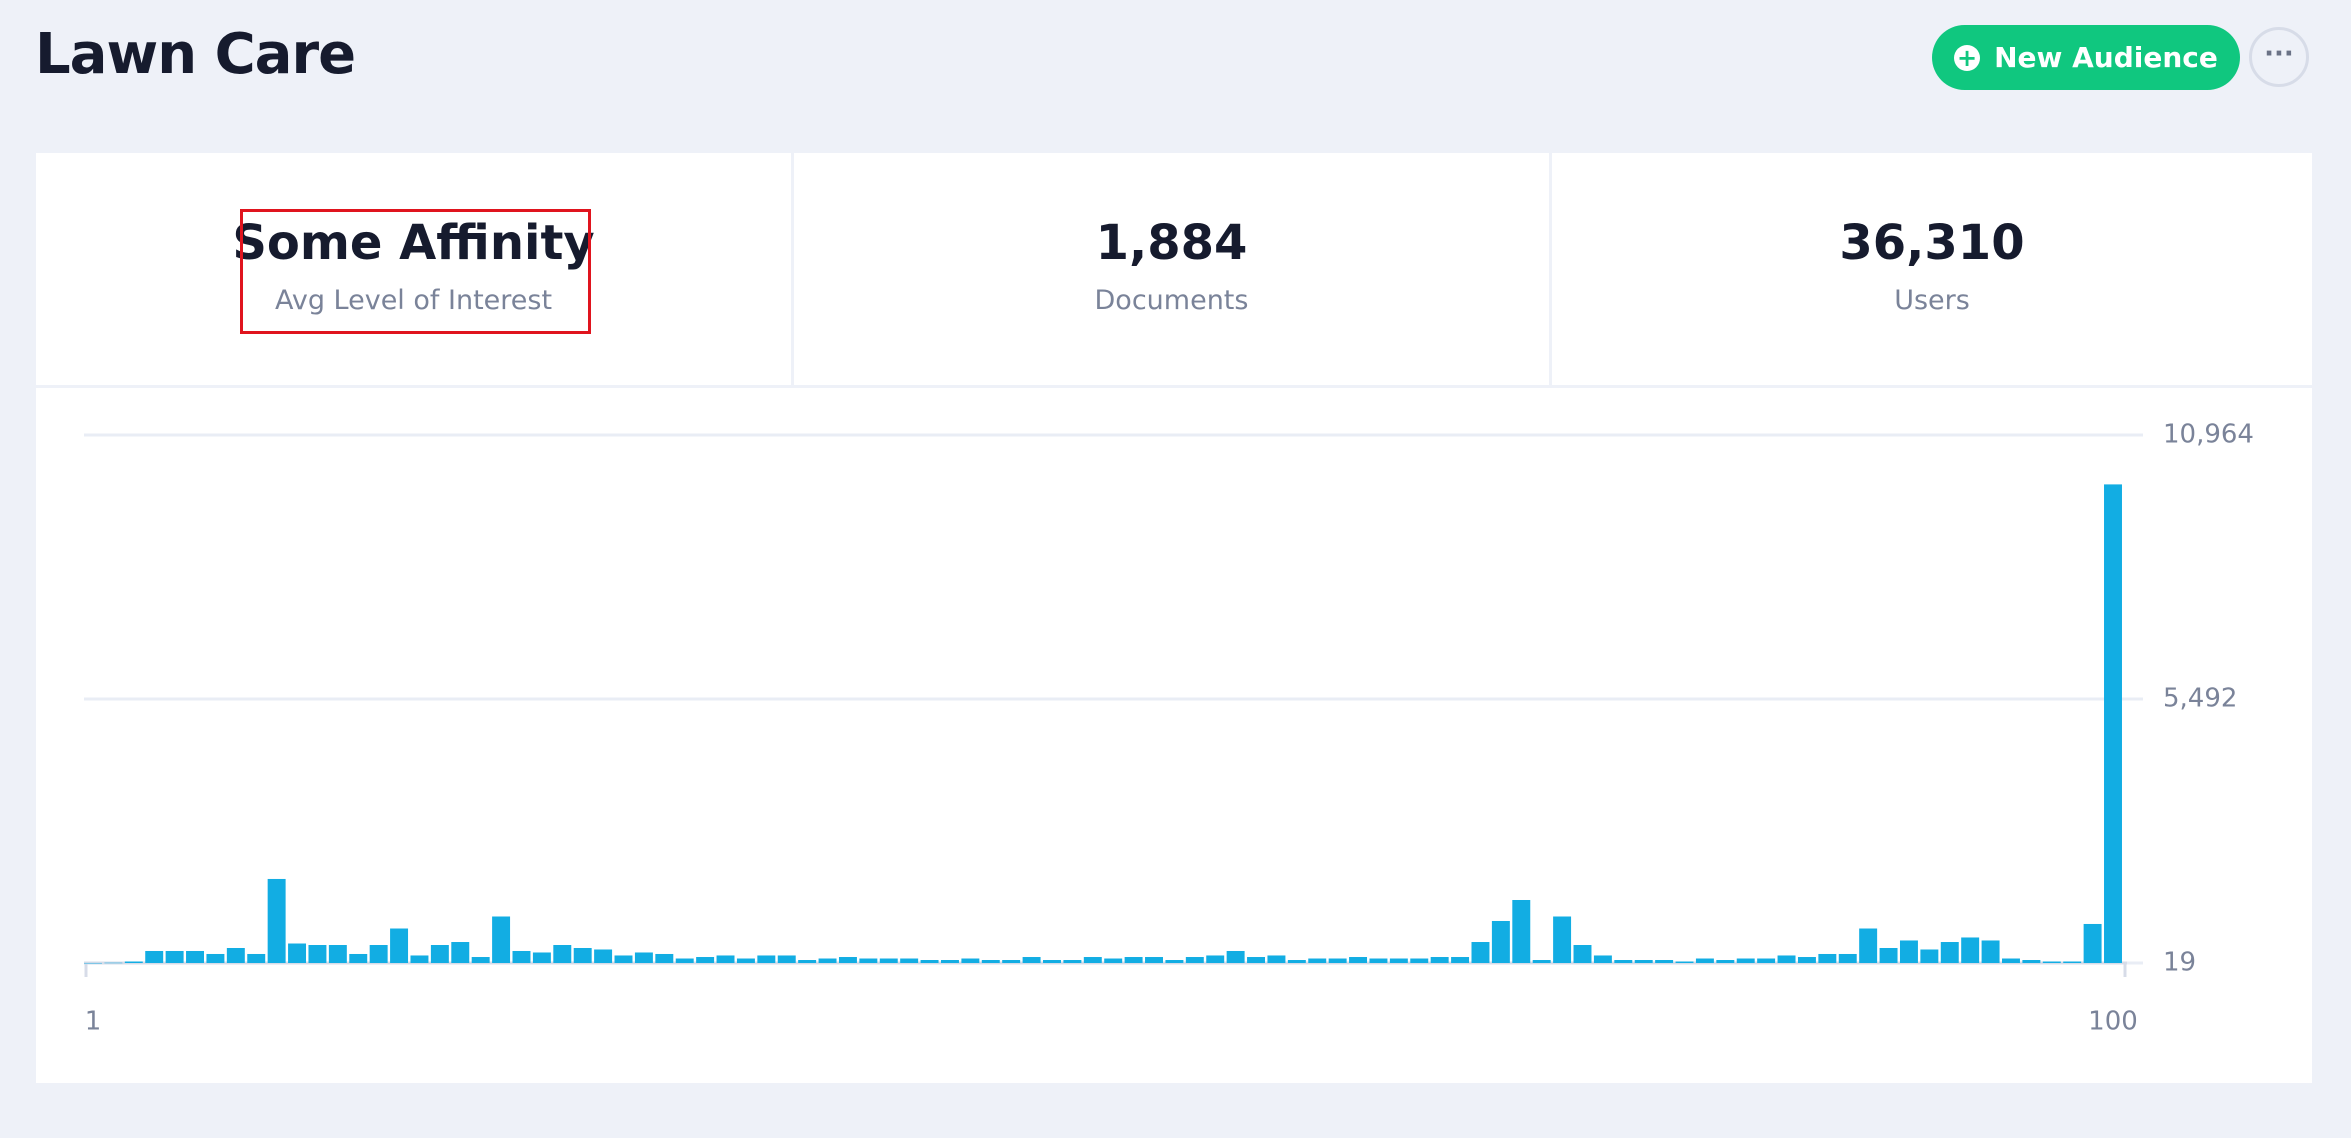 This screenshot has height=1138, width=2351. Describe the element at coordinates (195, 54) in the screenshot. I see `page-title: Lawn Care` at that location.